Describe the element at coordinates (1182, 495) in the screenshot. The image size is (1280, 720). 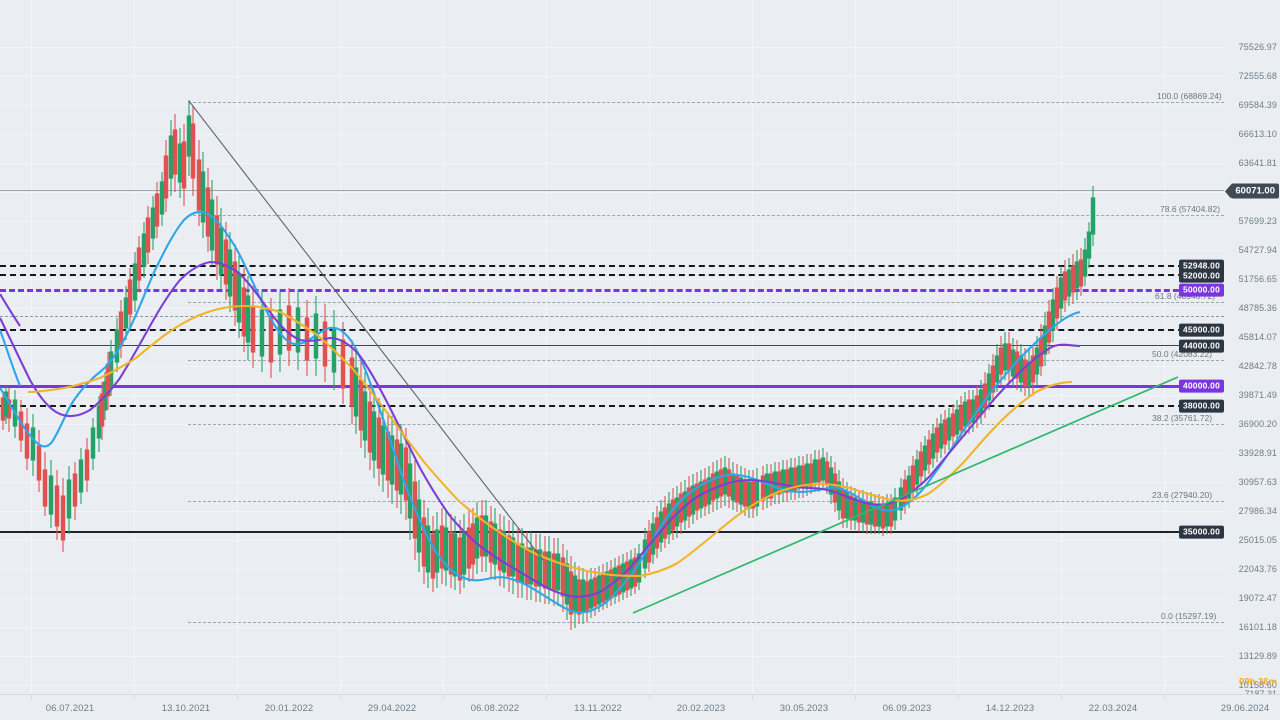
I see `fib-level-label-236: 23.6 (27940.20)` at that location.